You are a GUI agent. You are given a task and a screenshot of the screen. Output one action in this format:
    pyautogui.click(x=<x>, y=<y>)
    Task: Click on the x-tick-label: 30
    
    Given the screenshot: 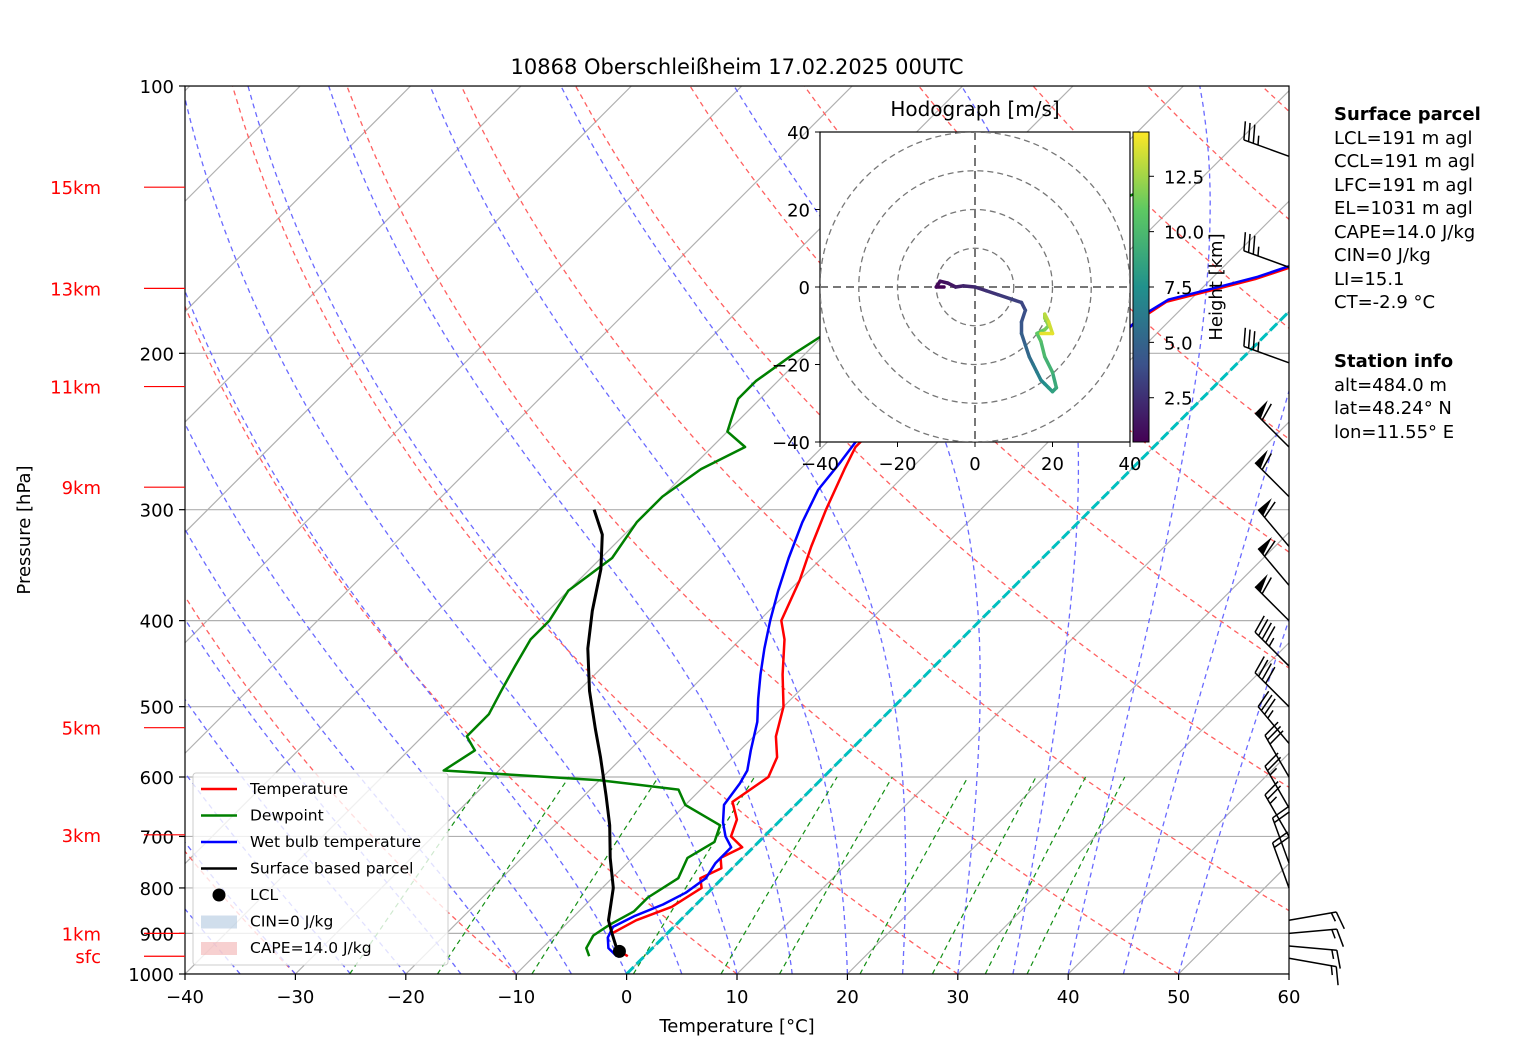 What is the action you would take?
    pyautogui.click(x=957, y=997)
    